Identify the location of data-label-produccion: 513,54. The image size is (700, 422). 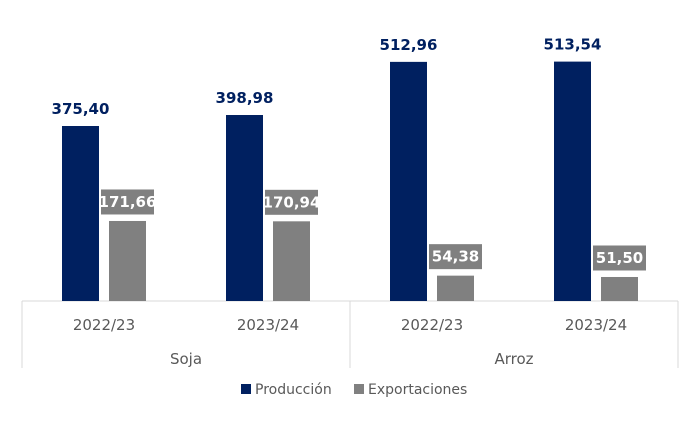
(573, 45).